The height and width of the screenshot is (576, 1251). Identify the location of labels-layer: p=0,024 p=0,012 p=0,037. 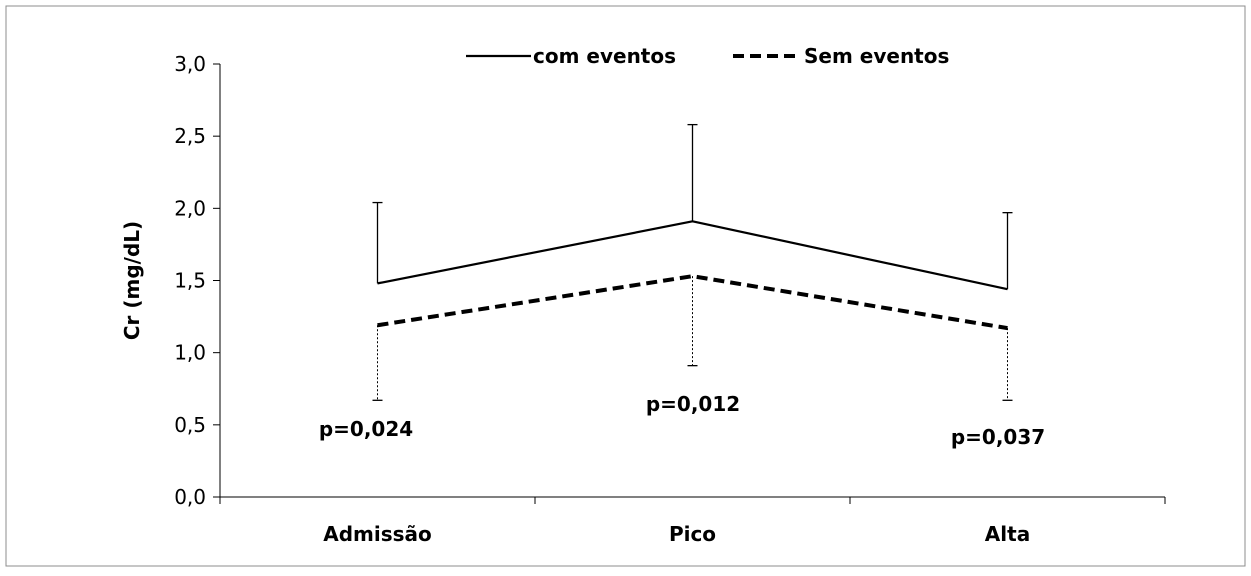
(682, 420).